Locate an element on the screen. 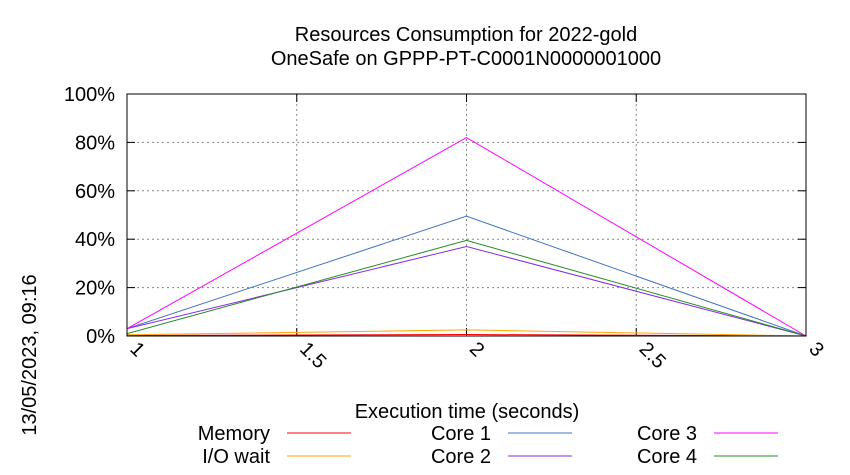  y-tick-label: 20% is located at coordinates (95, 289).